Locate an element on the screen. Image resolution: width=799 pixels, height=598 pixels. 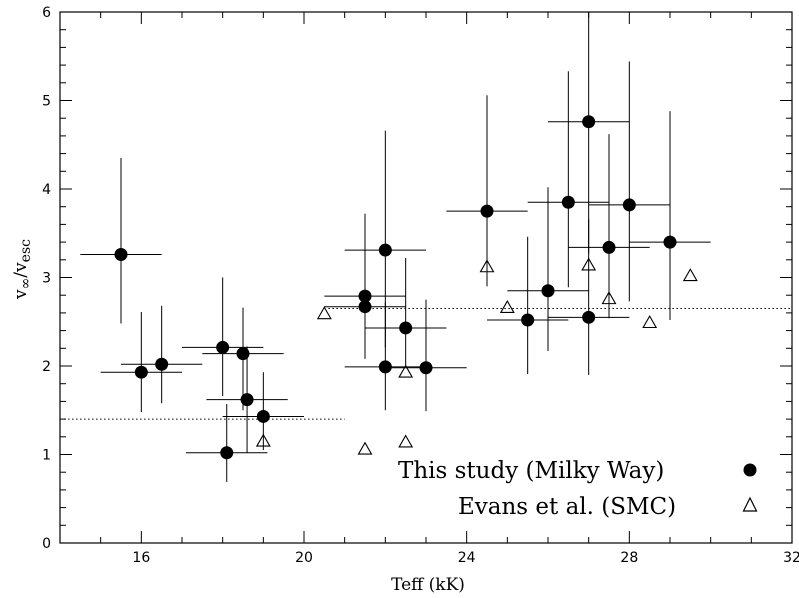
x-tick-label: 24 is located at coordinates (467, 558).